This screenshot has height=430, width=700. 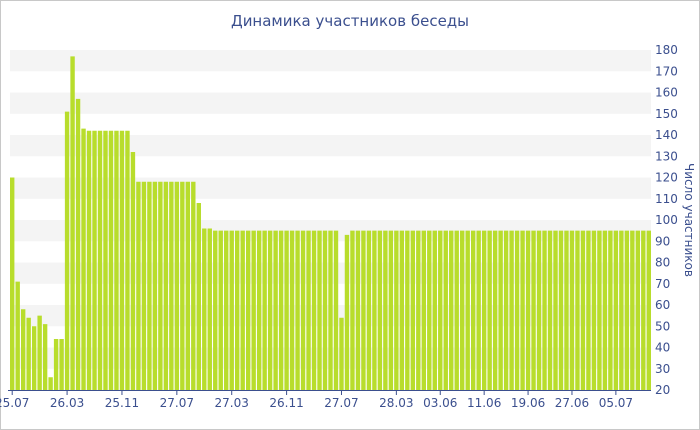 What do you see at coordinates (396, 403) in the screenshot?
I see `x-tick-label: 28.03` at bounding box center [396, 403].